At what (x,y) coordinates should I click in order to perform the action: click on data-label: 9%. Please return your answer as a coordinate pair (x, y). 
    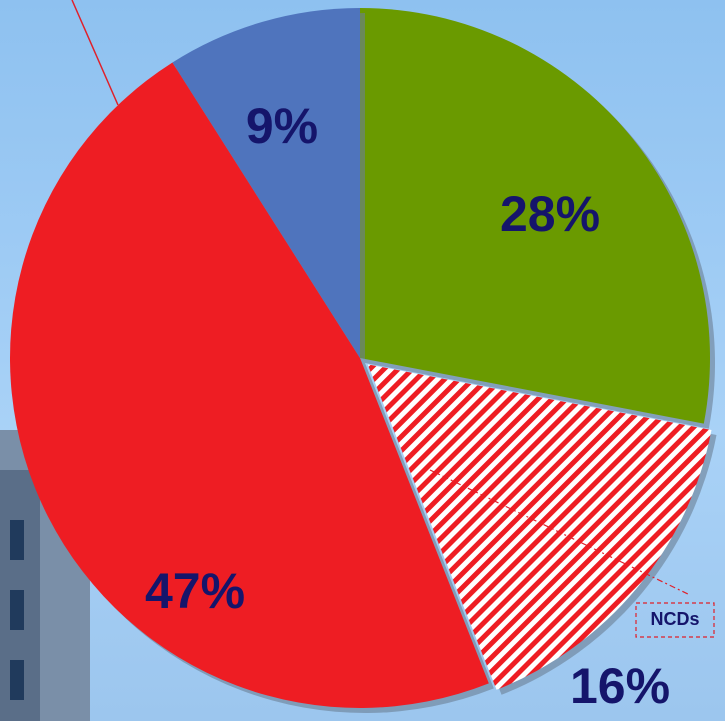
    Looking at the image, I should click on (282, 126).